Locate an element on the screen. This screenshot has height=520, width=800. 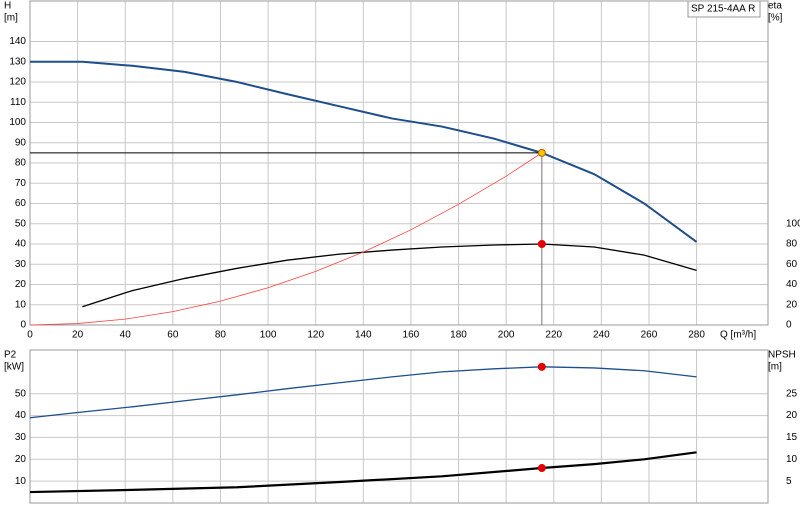
y-tick-label: 110 is located at coordinates (18, 102).